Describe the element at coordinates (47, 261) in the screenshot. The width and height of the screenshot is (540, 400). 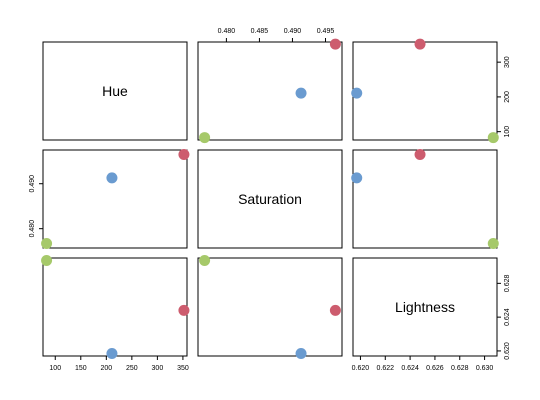
I see `point-2-lightness-vs-hue` at that location.